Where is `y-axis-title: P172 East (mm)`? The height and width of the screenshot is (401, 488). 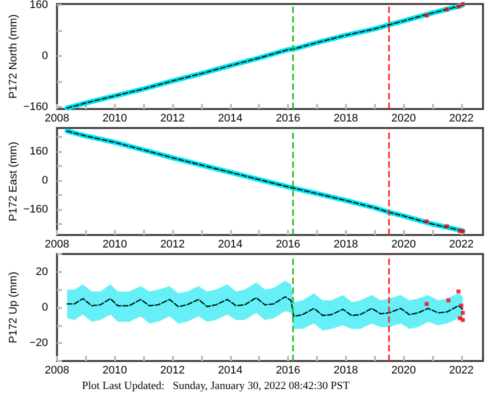
y-axis-title: P172 East (mm) is located at coordinates (14, 182).